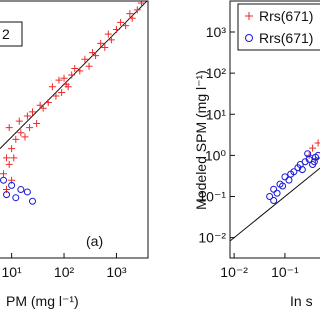  Describe the element at coordinates (216, 155) in the screenshot. I see `y-tick-label: 10⁰` at that location.